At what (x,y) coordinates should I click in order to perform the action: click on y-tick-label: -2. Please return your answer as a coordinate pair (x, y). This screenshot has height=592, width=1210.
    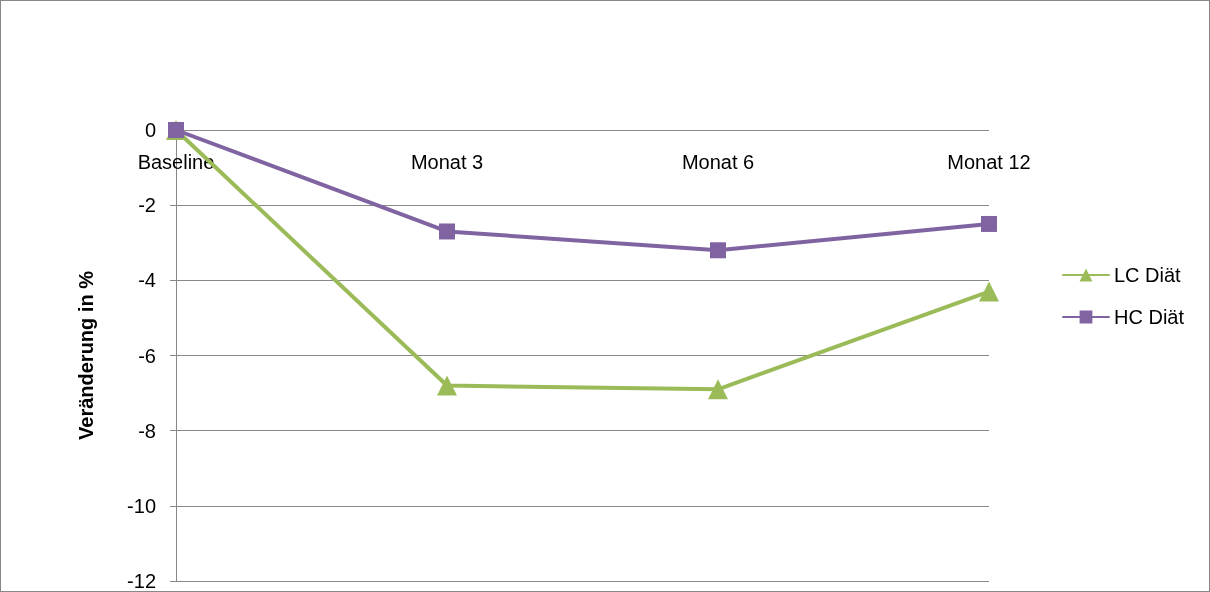
    Looking at the image, I should click on (147, 205).